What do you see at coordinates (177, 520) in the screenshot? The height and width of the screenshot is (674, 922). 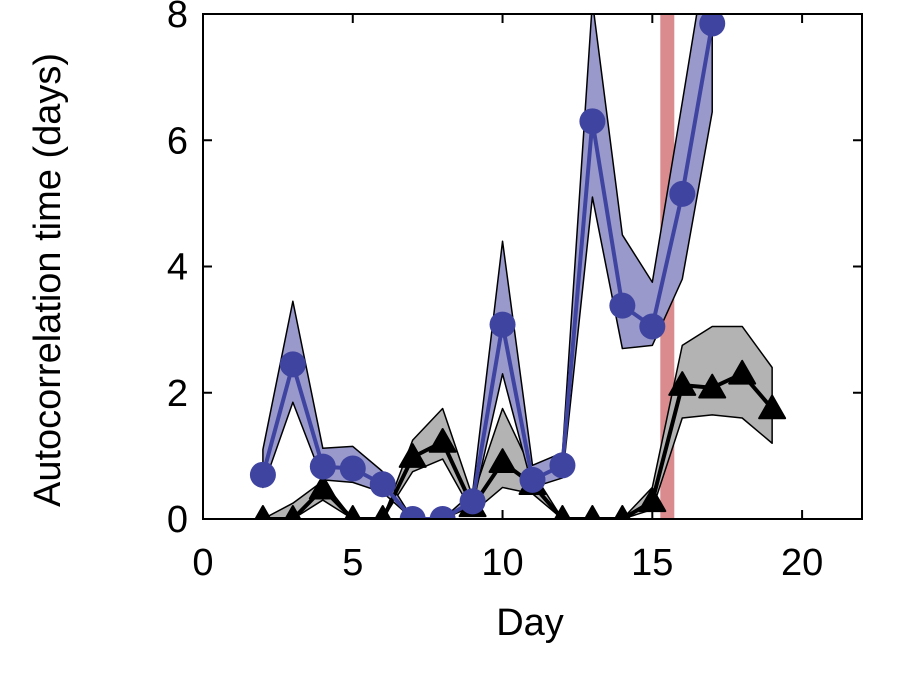 I see `y-tick-label: 0` at bounding box center [177, 520].